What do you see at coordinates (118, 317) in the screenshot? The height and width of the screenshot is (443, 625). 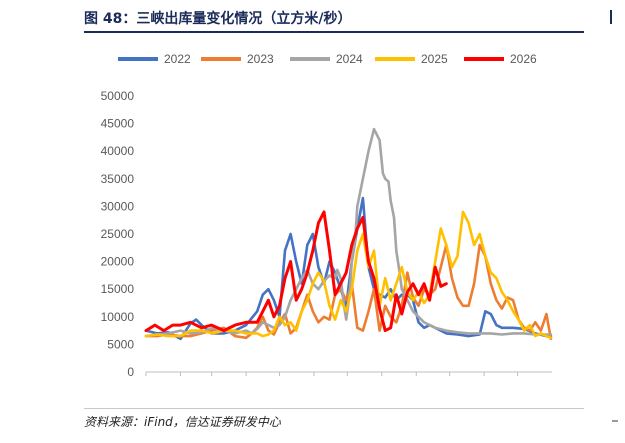 I see `y-tick-label: 10000` at bounding box center [118, 317].